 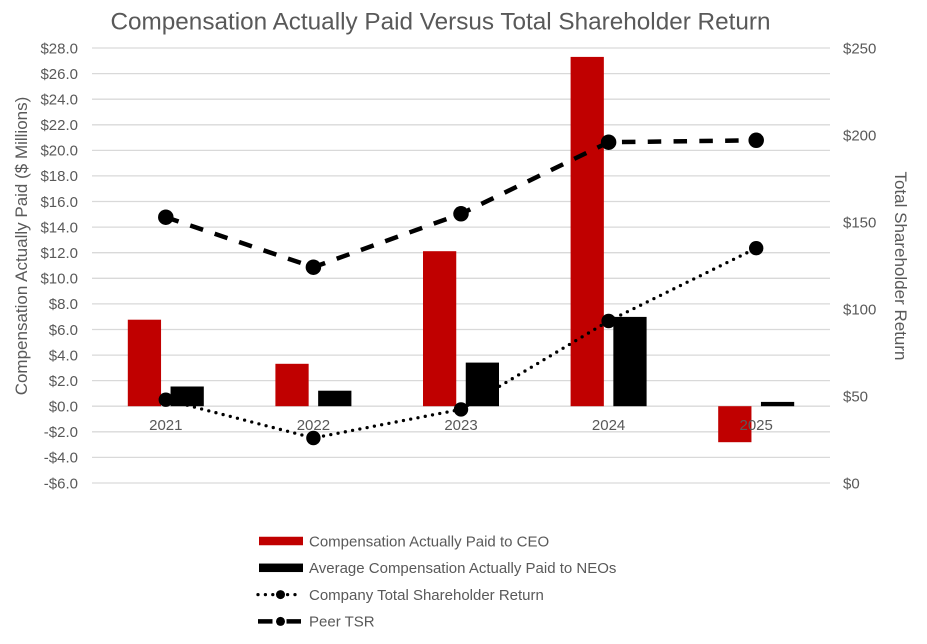 What do you see at coordinates (63, 381) in the screenshot?
I see `svg-text: $2.0` at bounding box center [63, 381].